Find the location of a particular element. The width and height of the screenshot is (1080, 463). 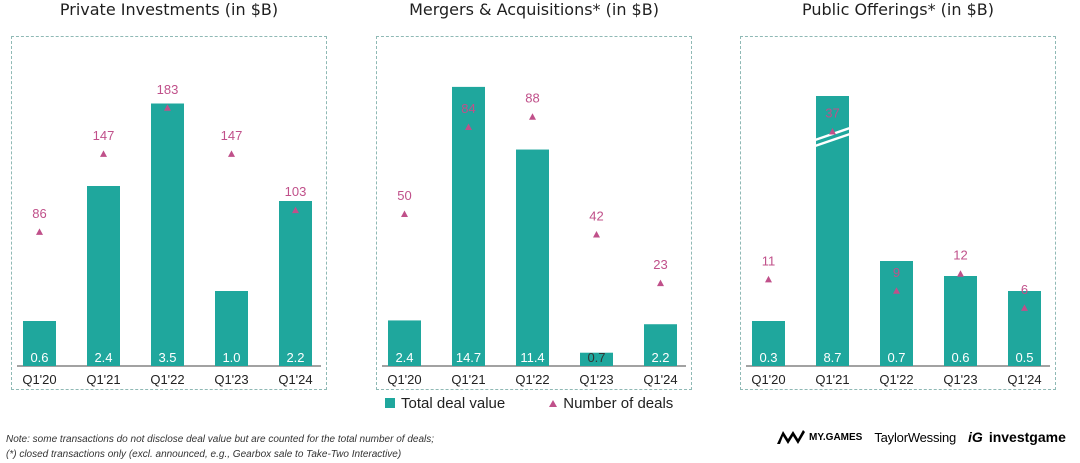

mygames-logo: MY.GAMES is located at coordinates (819, 437).